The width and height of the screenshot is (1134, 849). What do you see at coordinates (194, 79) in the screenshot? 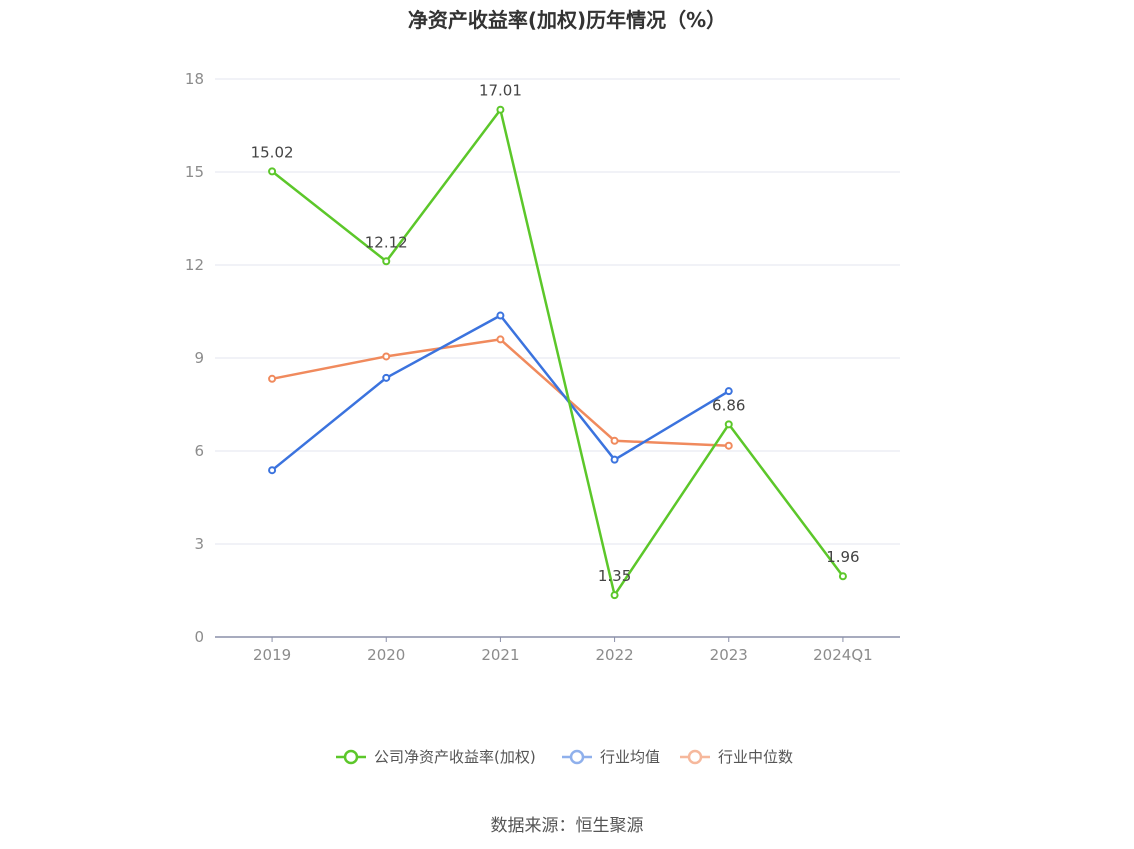
I see `y-tick-label: 18` at bounding box center [194, 79].